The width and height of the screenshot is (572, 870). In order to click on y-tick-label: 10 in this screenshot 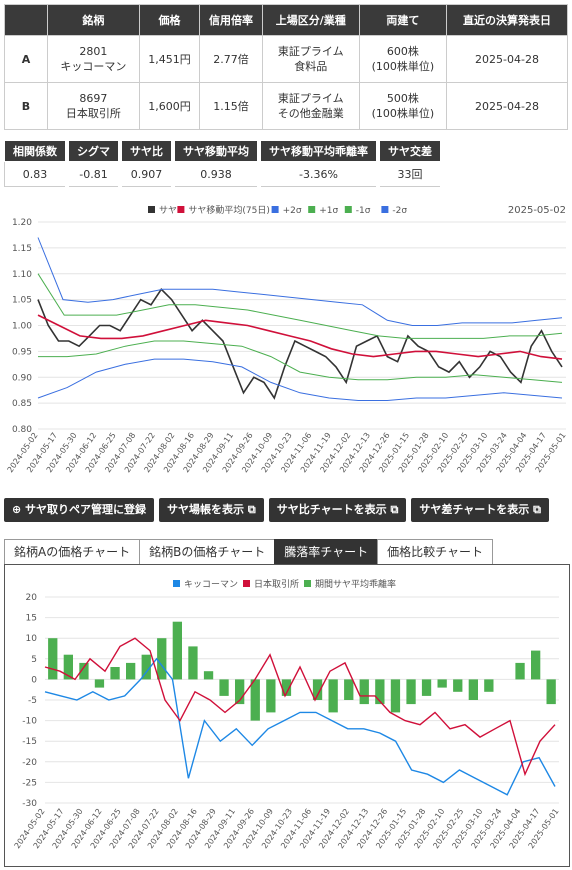, I will do `click(32, 639)`.